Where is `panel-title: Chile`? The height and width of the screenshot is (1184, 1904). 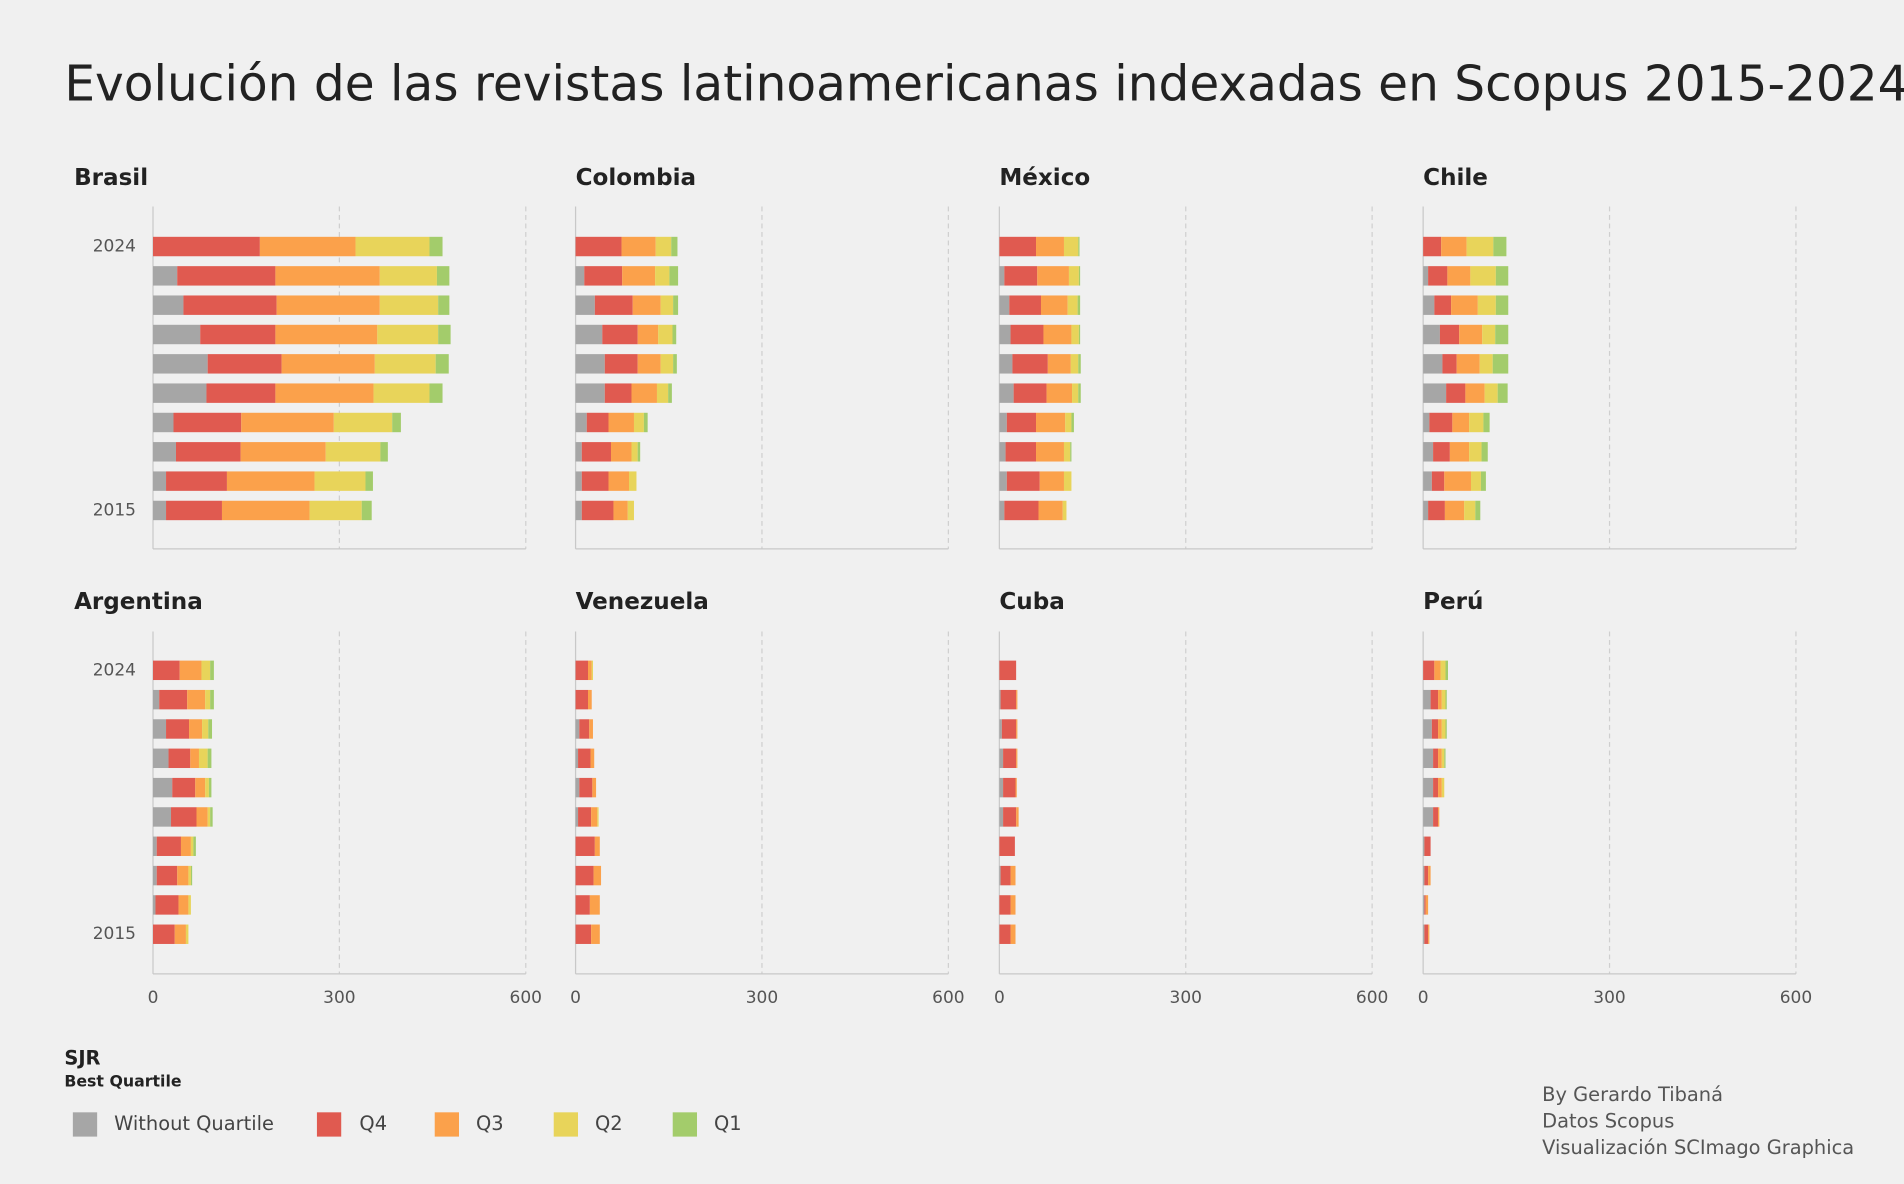
panel-title: Chile is located at coordinates (1455, 178).